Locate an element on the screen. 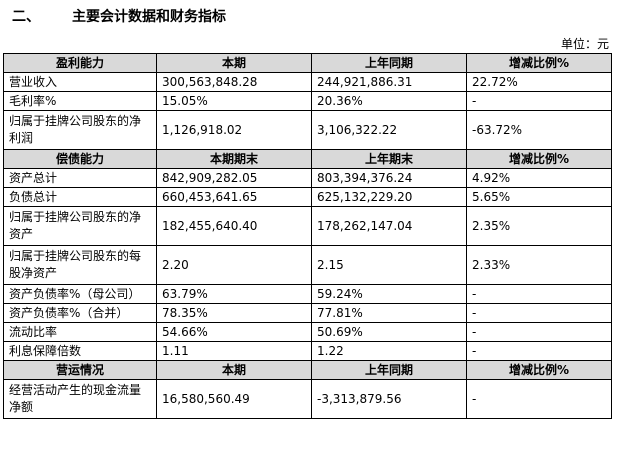  cell-value: 1,126,918.02 is located at coordinates (234, 130).